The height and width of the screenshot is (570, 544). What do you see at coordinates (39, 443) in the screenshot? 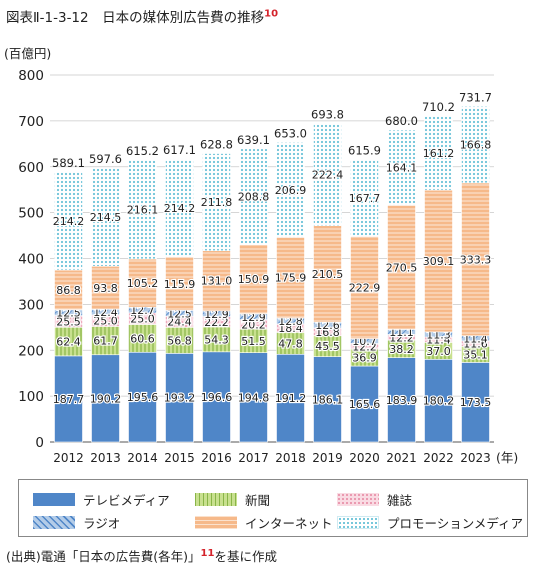
I see `y-tick-label: 0` at bounding box center [39, 443].